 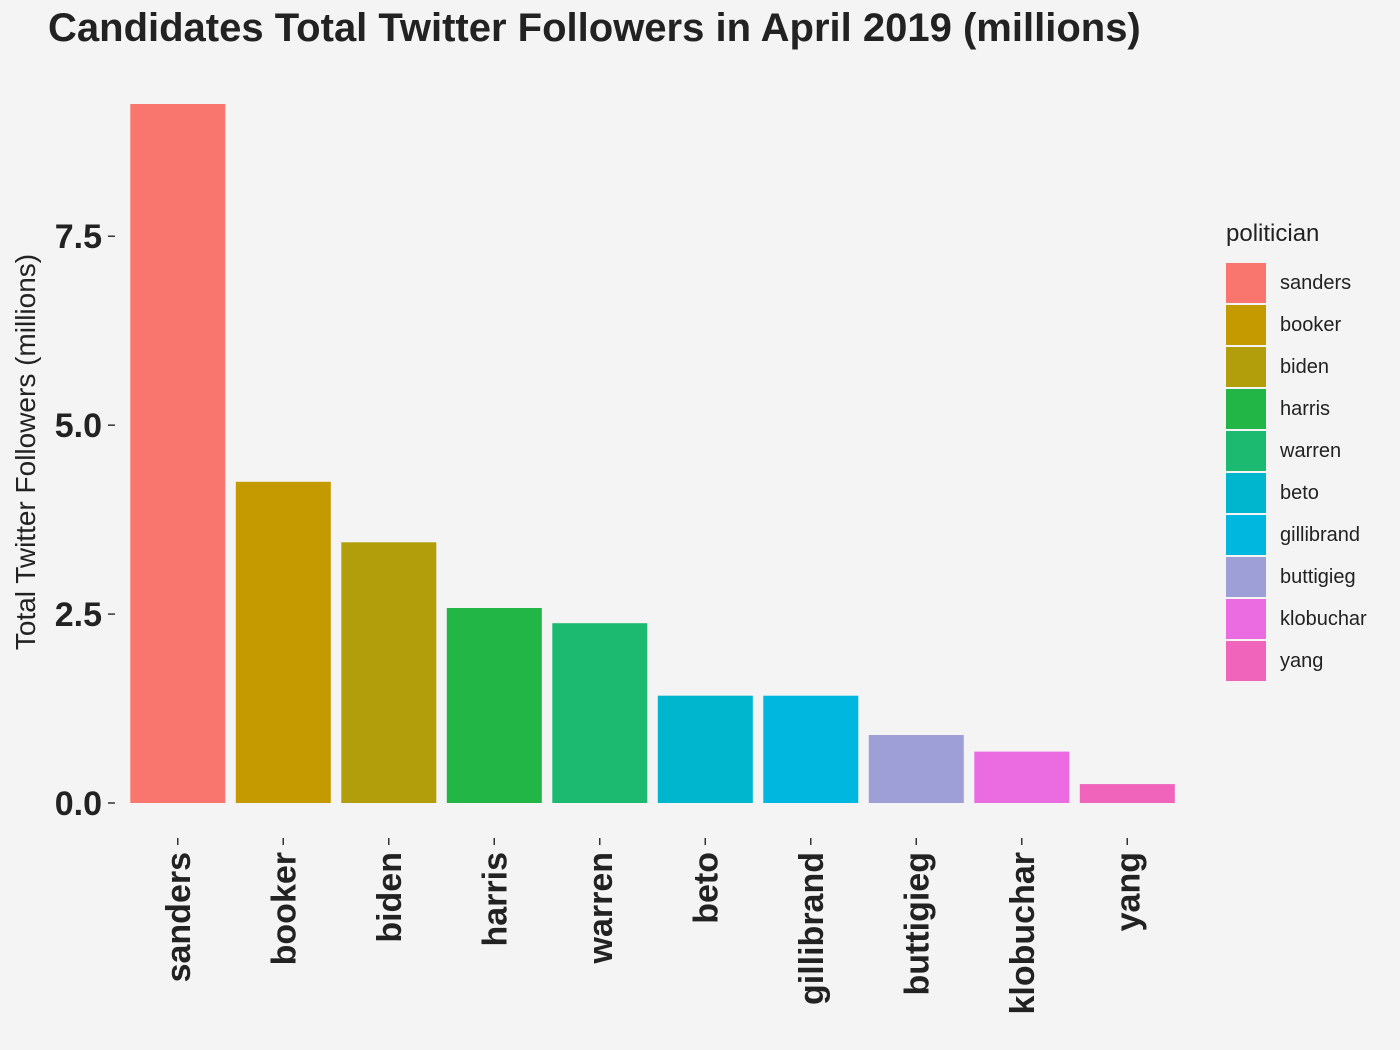 I want to click on x-tick-label-gillibrand: gillibrand, so click(x=812, y=928).